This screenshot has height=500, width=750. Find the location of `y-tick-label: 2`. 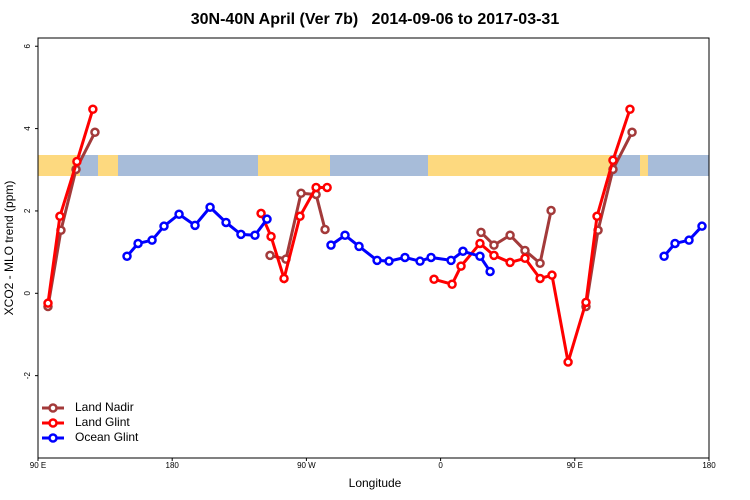

y-tick-label: 2 is located at coordinates (27, 210).